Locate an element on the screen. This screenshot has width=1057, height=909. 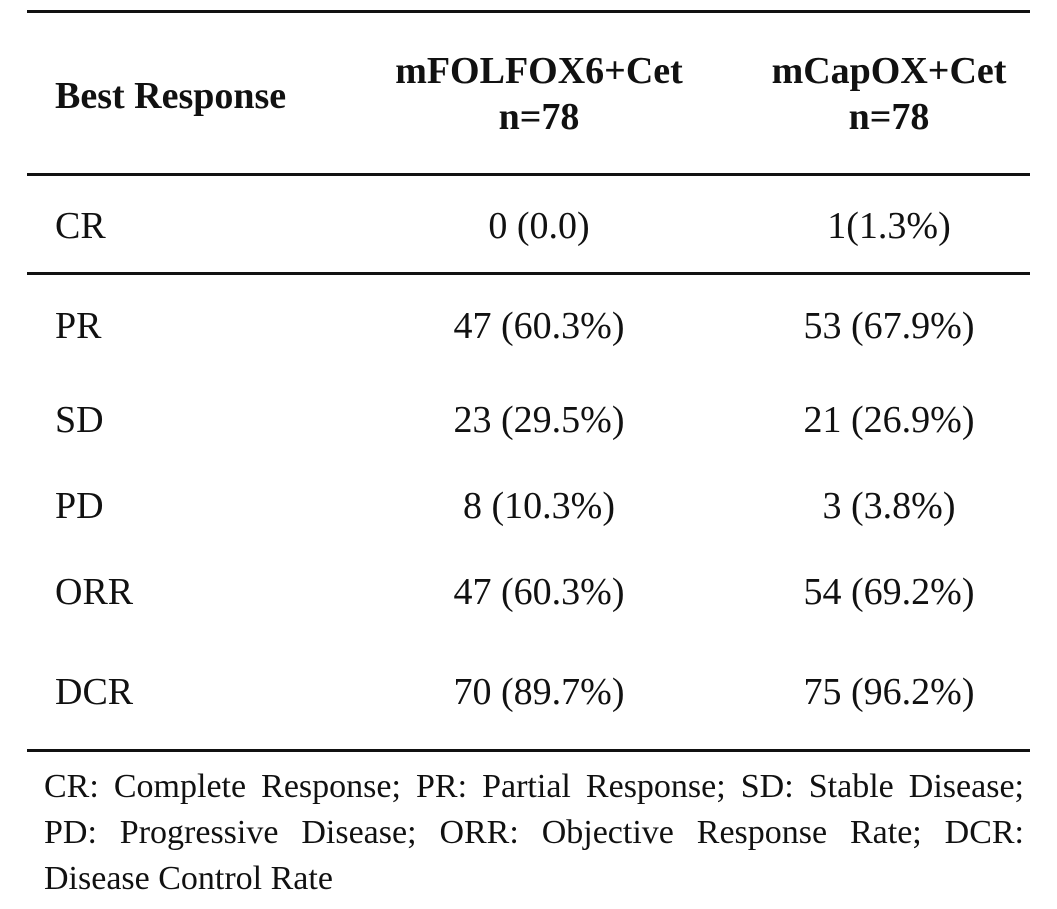
header-mfolfox6-cet-n: n=78 is located at coordinates (539, 117).